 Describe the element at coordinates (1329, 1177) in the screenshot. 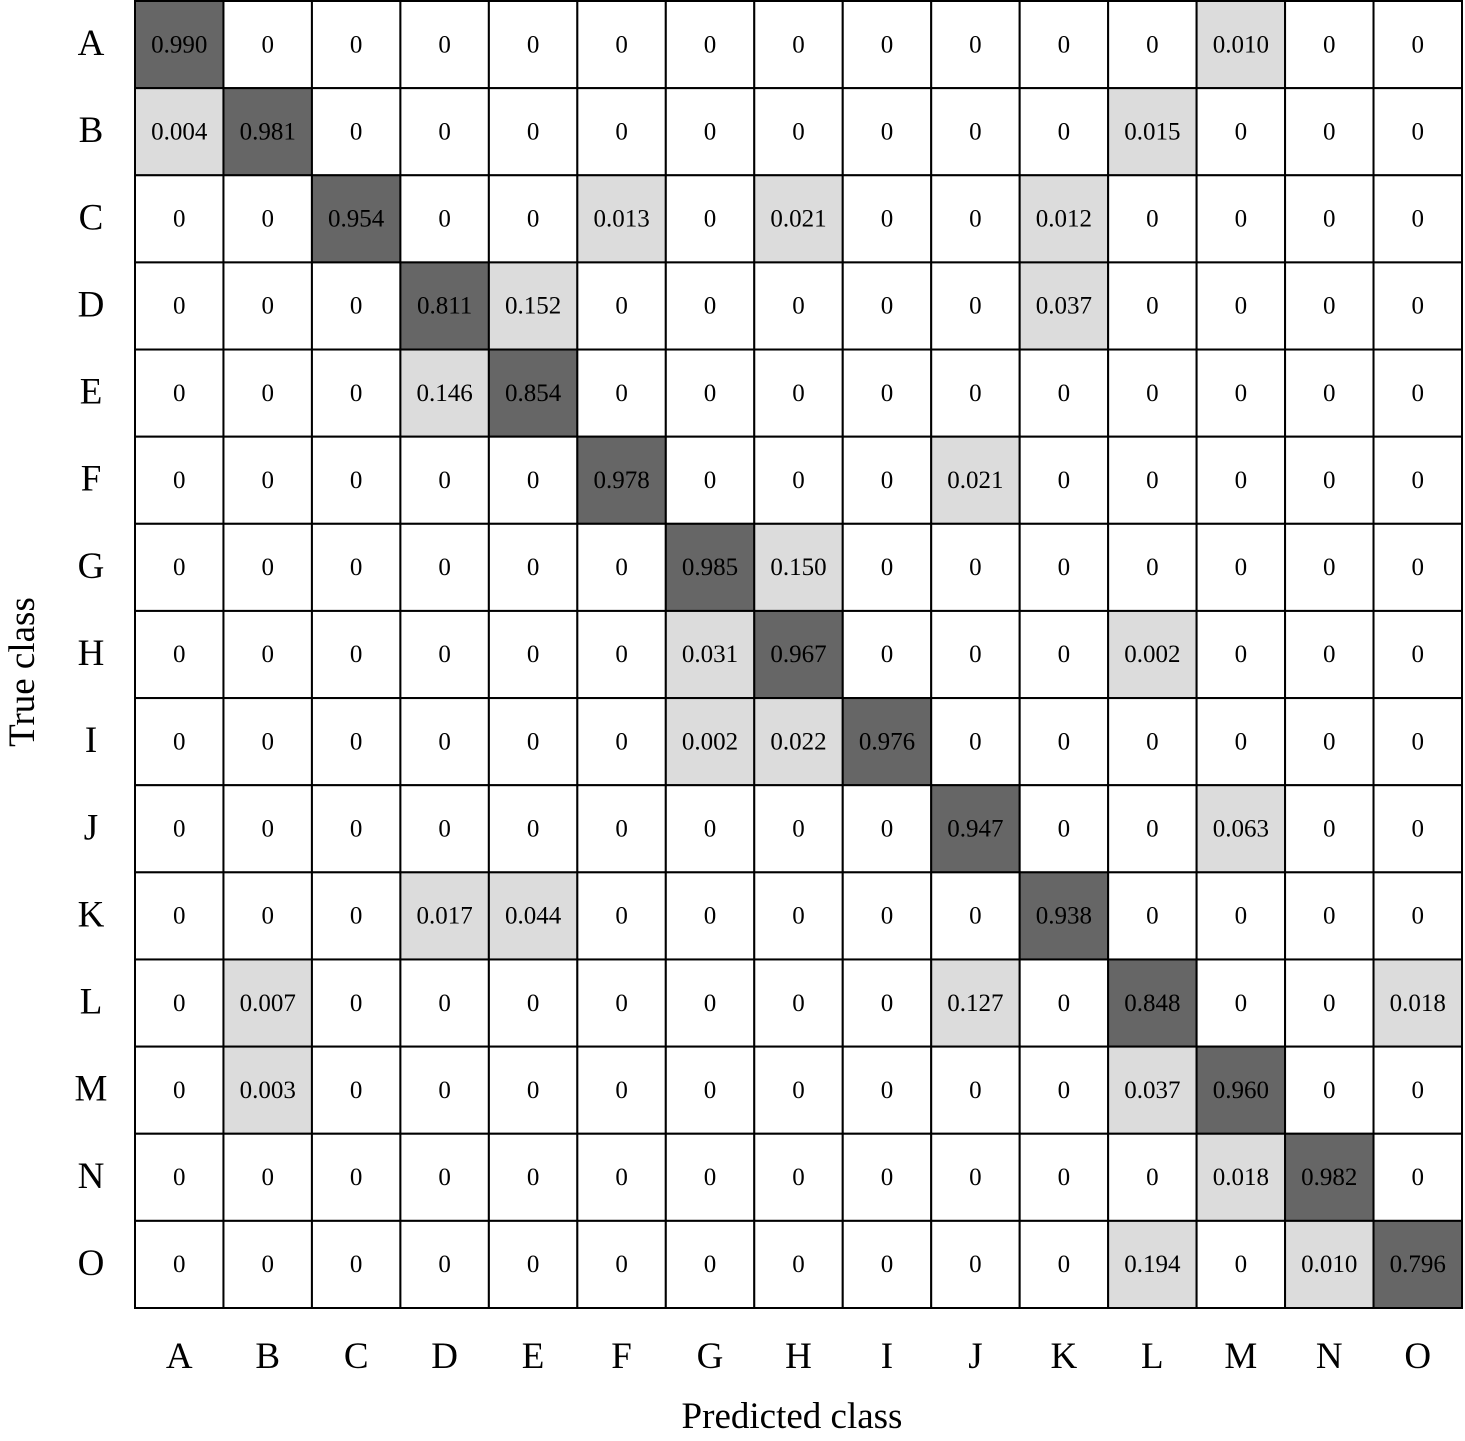

I see `cell-value-N-N: 0.982` at that location.